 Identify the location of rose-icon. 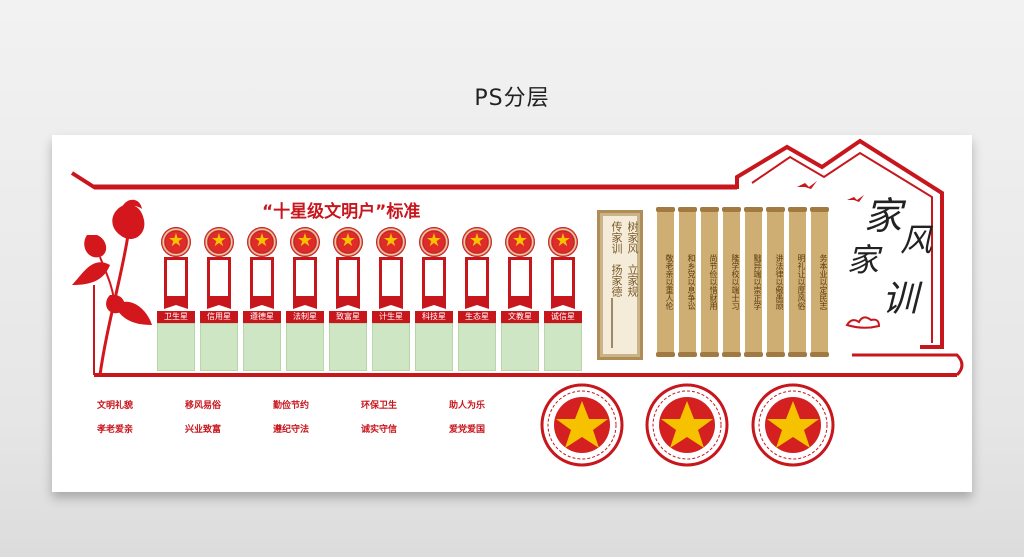
(112, 287).